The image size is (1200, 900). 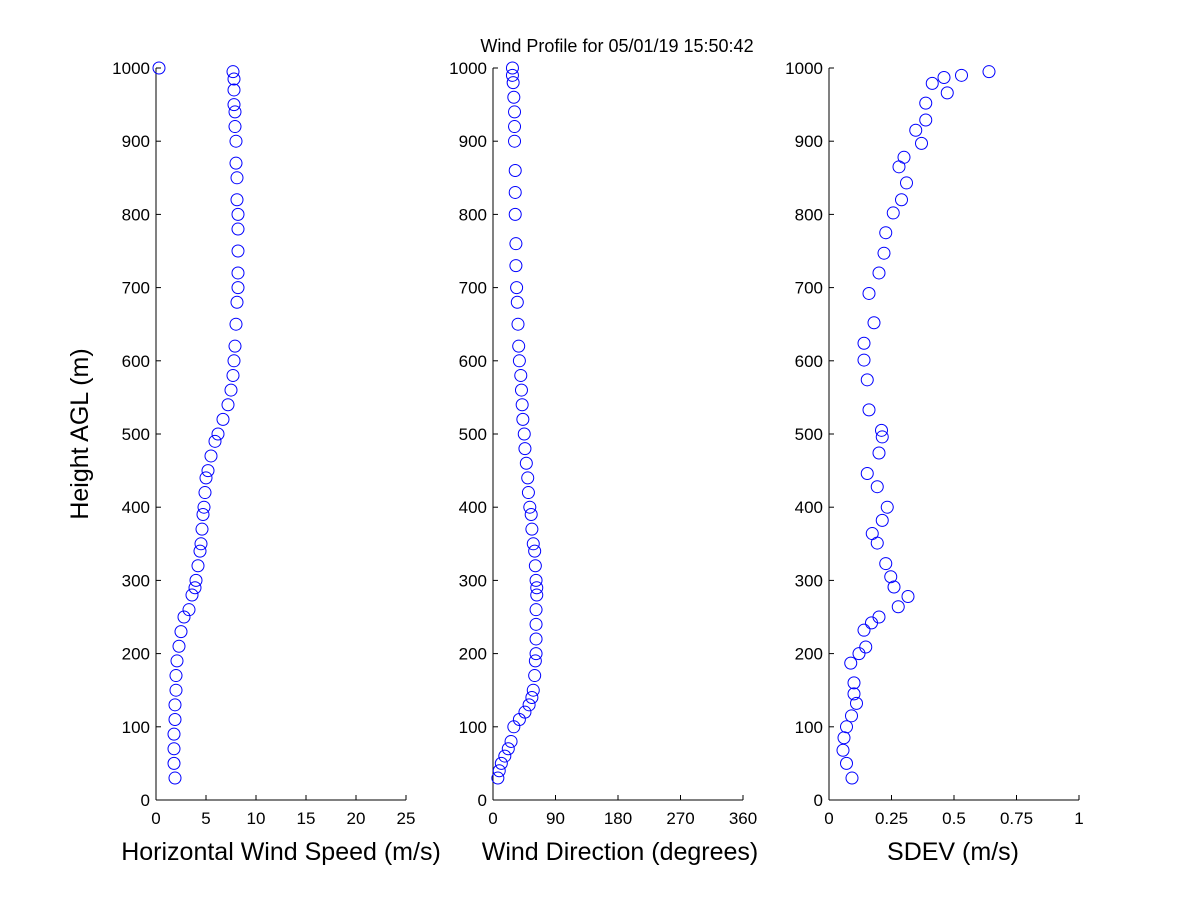 I want to click on y-tick-label: 100, so click(x=809, y=727).